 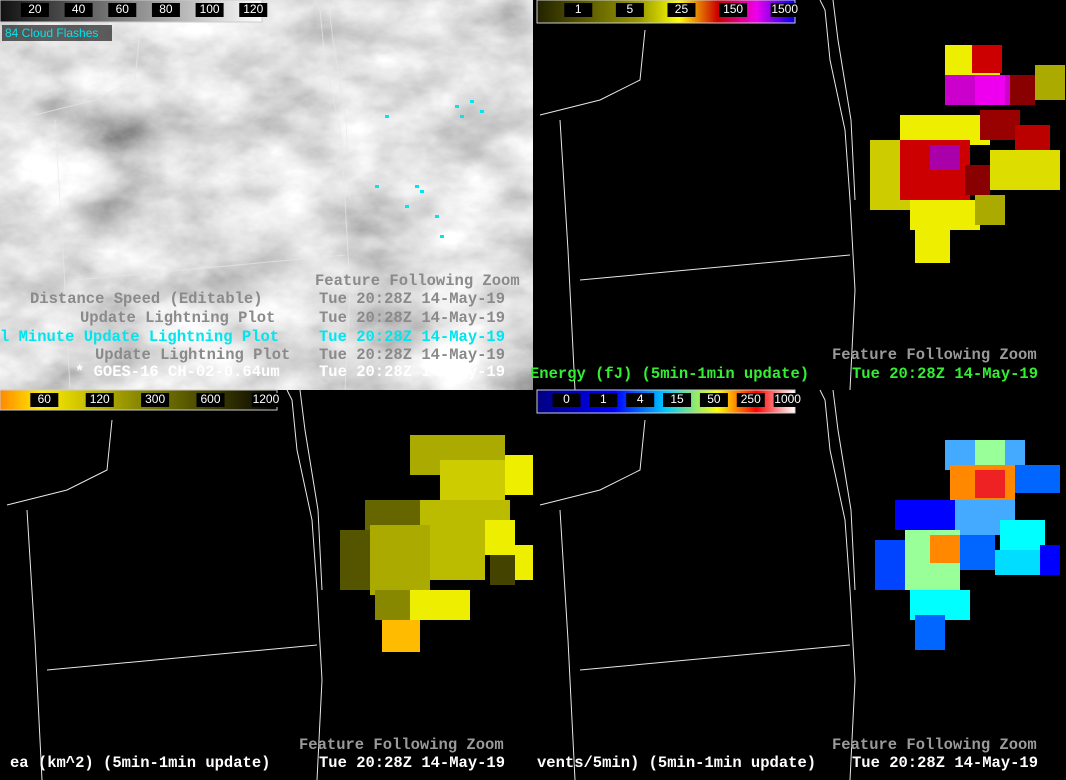 I want to click on colorbar-label: 250, so click(x=751, y=399).